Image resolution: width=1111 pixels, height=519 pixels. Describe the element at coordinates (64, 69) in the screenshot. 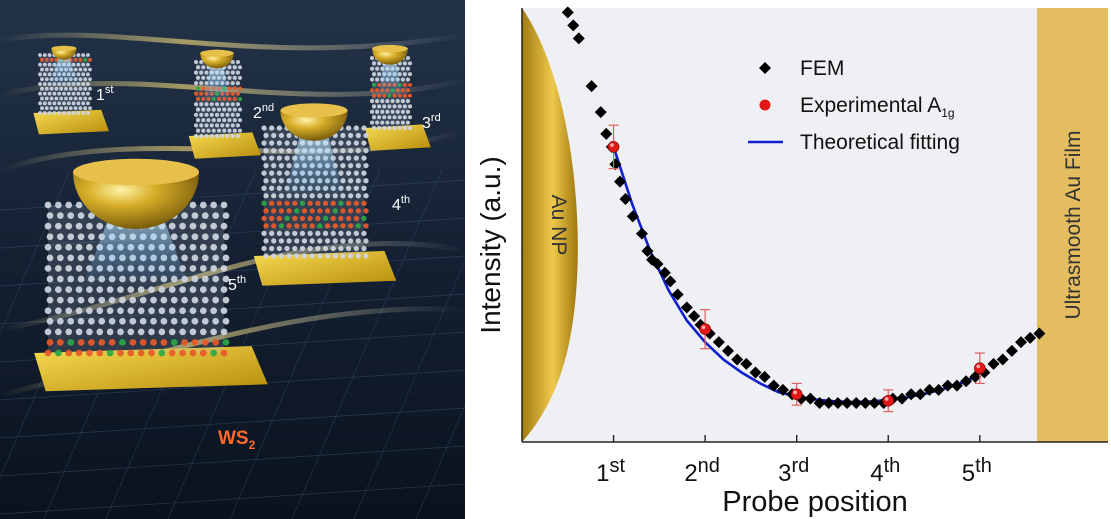

I see `plasmon-beam` at that location.